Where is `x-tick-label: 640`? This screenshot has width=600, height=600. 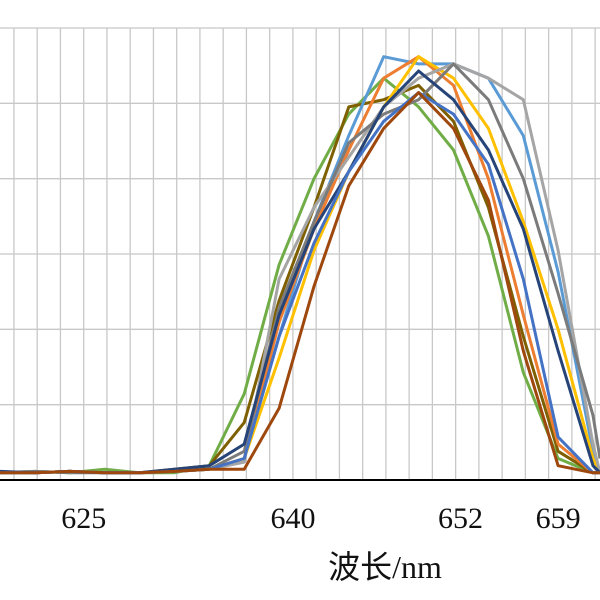
x-tick-label: 640 is located at coordinates (293, 518).